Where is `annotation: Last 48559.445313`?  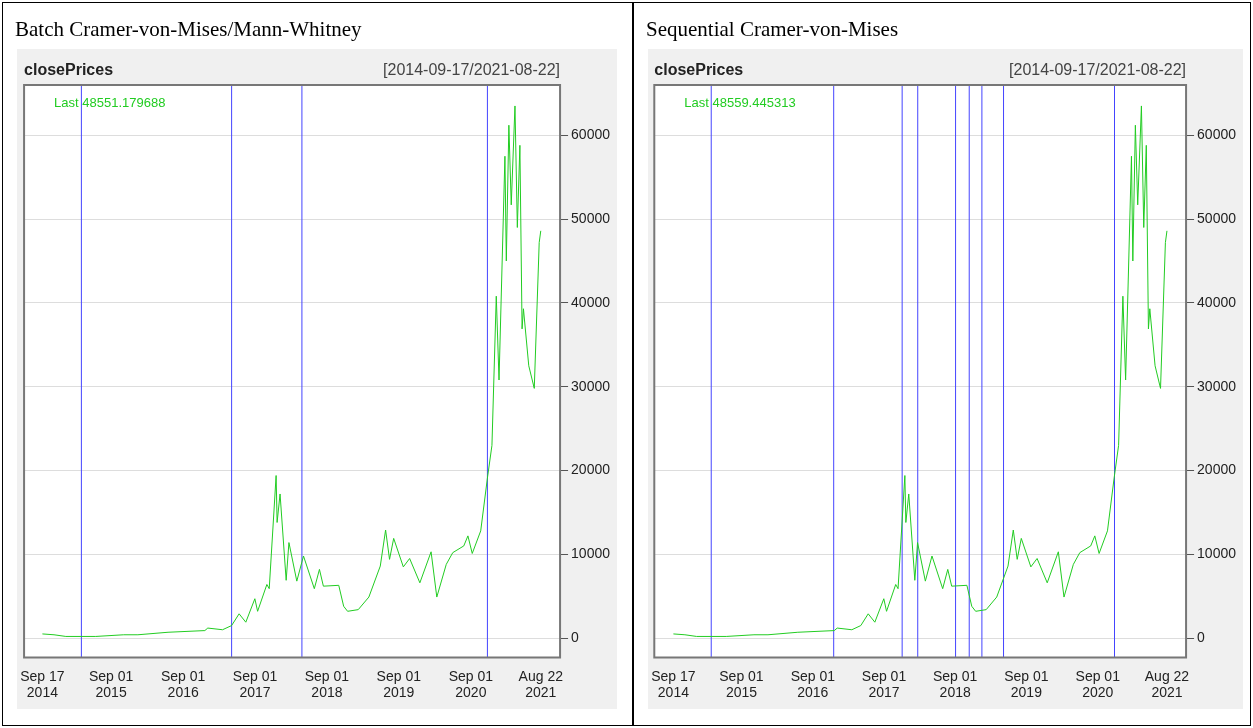 annotation: Last 48559.445313 is located at coordinates (740, 102).